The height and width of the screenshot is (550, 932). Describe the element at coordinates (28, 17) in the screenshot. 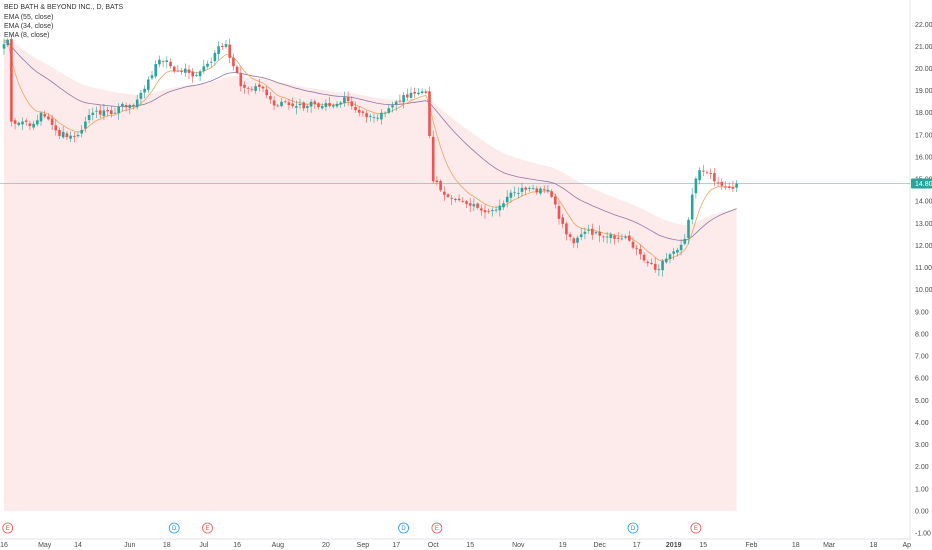

I see `legend-ema55: EMA (55, close)` at that location.